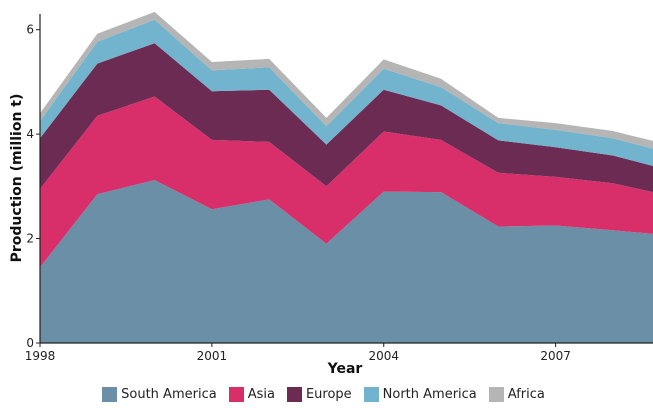 The image size is (653, 408). I want to click on legend-label: South America, so click(169, 394).